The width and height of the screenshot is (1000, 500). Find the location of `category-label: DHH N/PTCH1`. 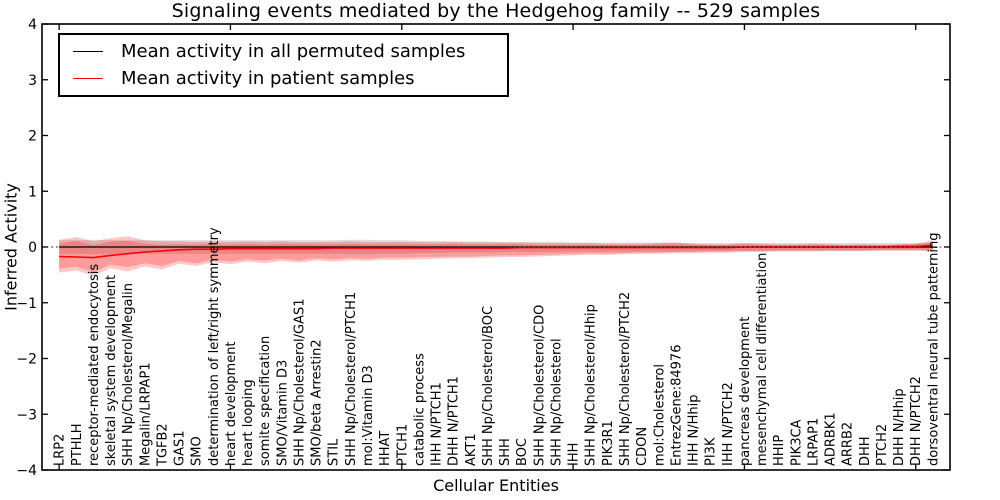

category-label: DHH N/PTCH1 is located at coordinates (454, 421).